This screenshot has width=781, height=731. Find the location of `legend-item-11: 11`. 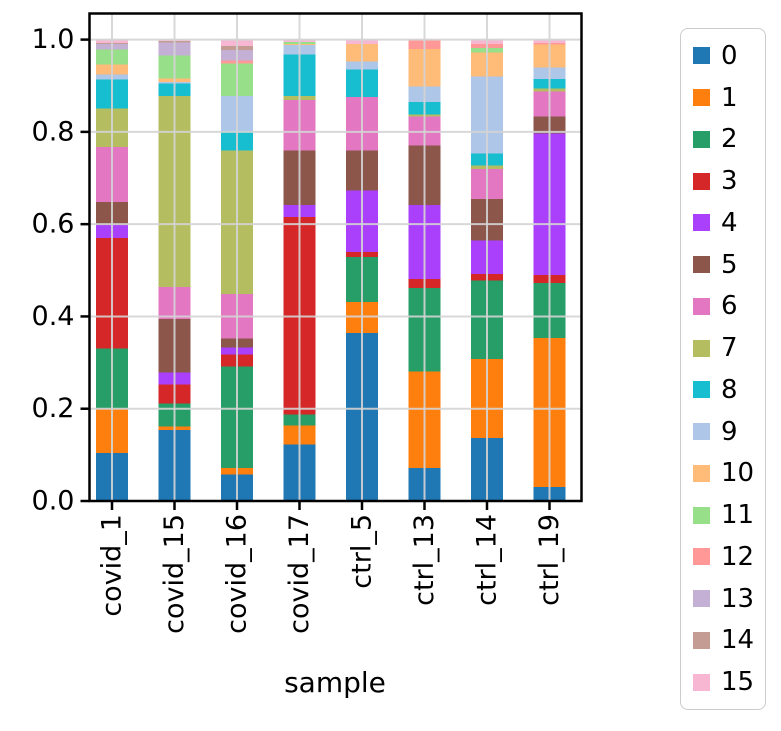

legend-item-11: 11 is located at coordinates (723, 515).